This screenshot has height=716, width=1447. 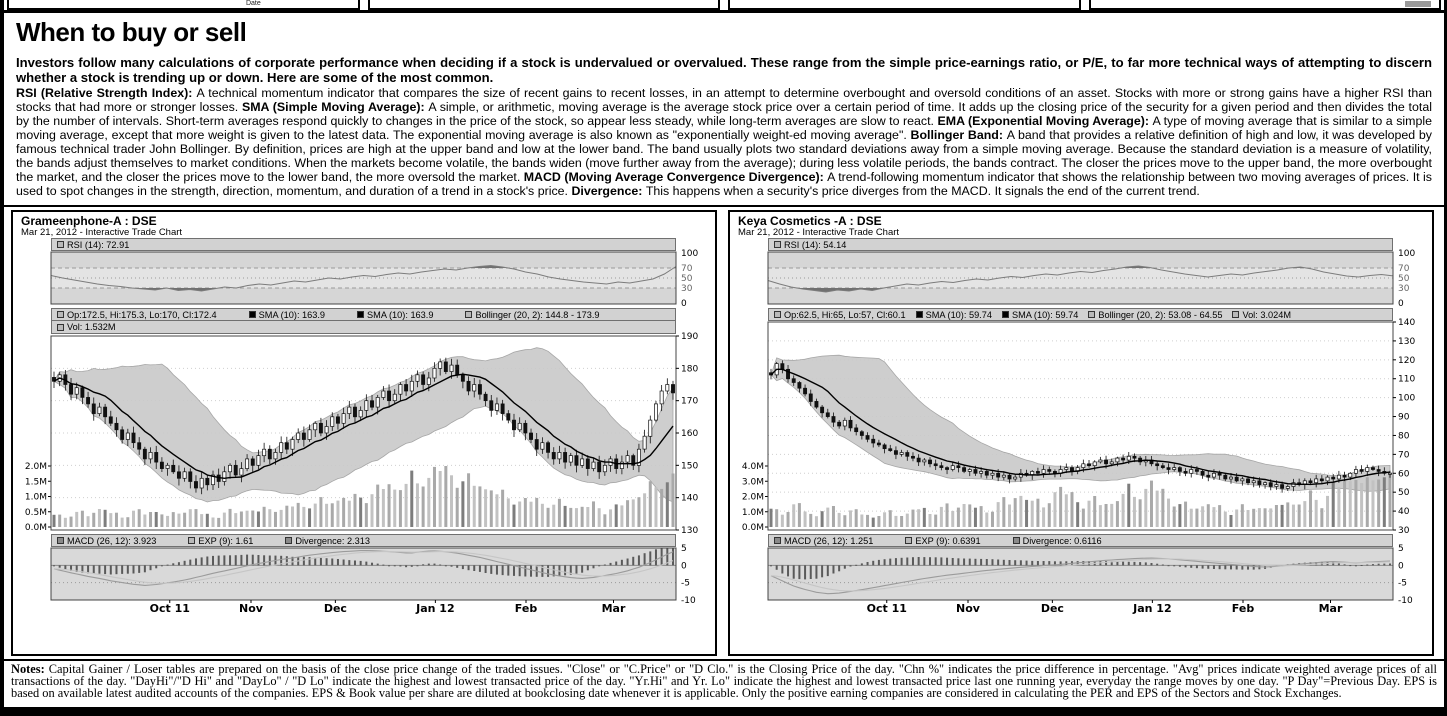 I want to click on svg-text: Nov, so click(x=968, y=608).